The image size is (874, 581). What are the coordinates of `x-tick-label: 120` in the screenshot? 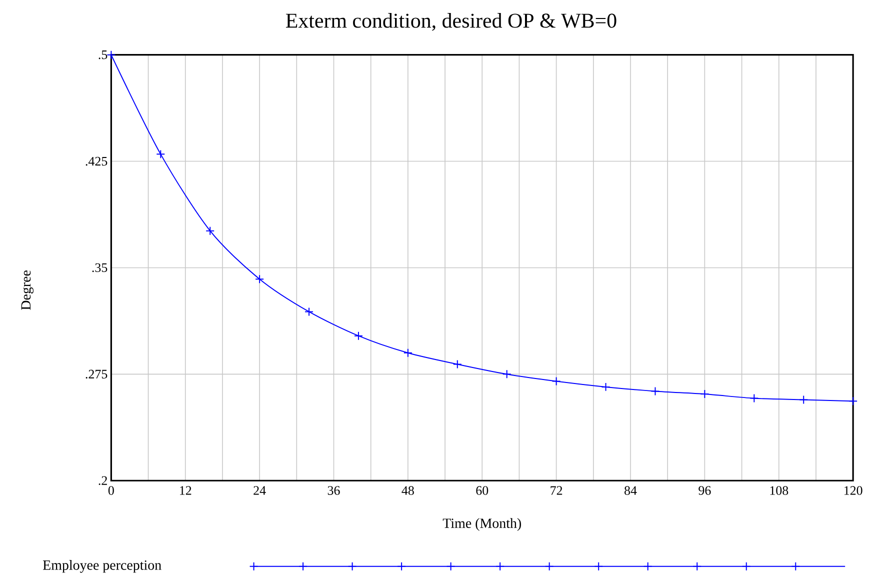 It's located at (853, 490).